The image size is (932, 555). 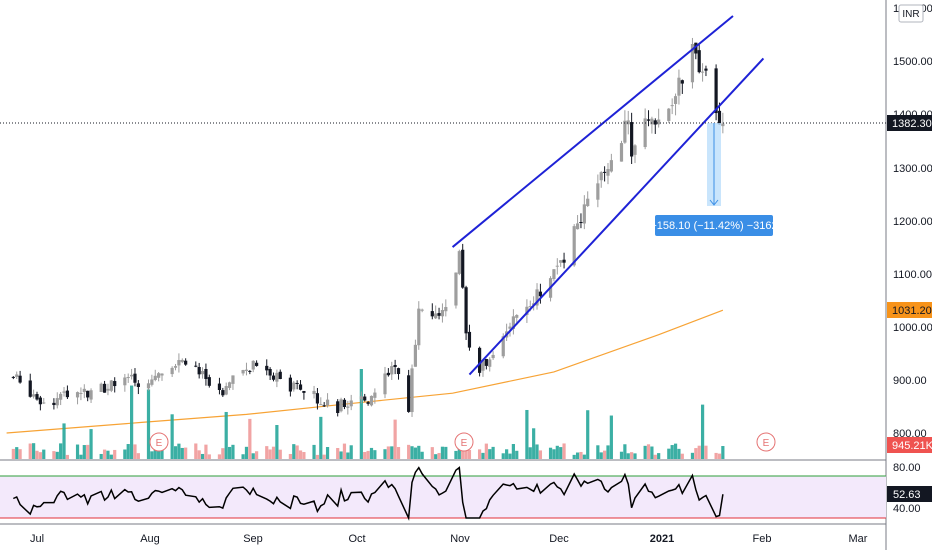 I want to click on svg-text: 52.63, so click(x=907, y=495).